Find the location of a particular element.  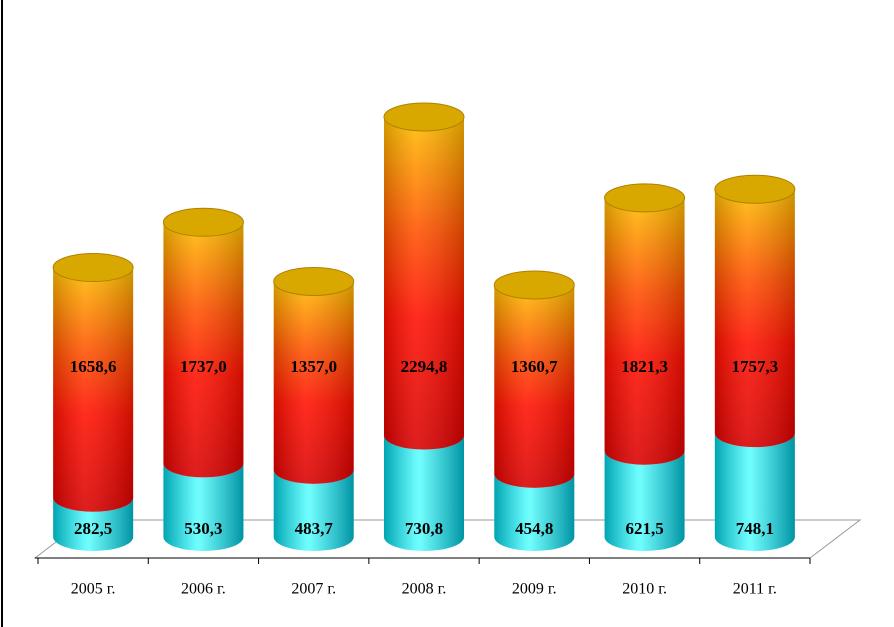

value-label: 621,5 is located at coordinates (644, 528).